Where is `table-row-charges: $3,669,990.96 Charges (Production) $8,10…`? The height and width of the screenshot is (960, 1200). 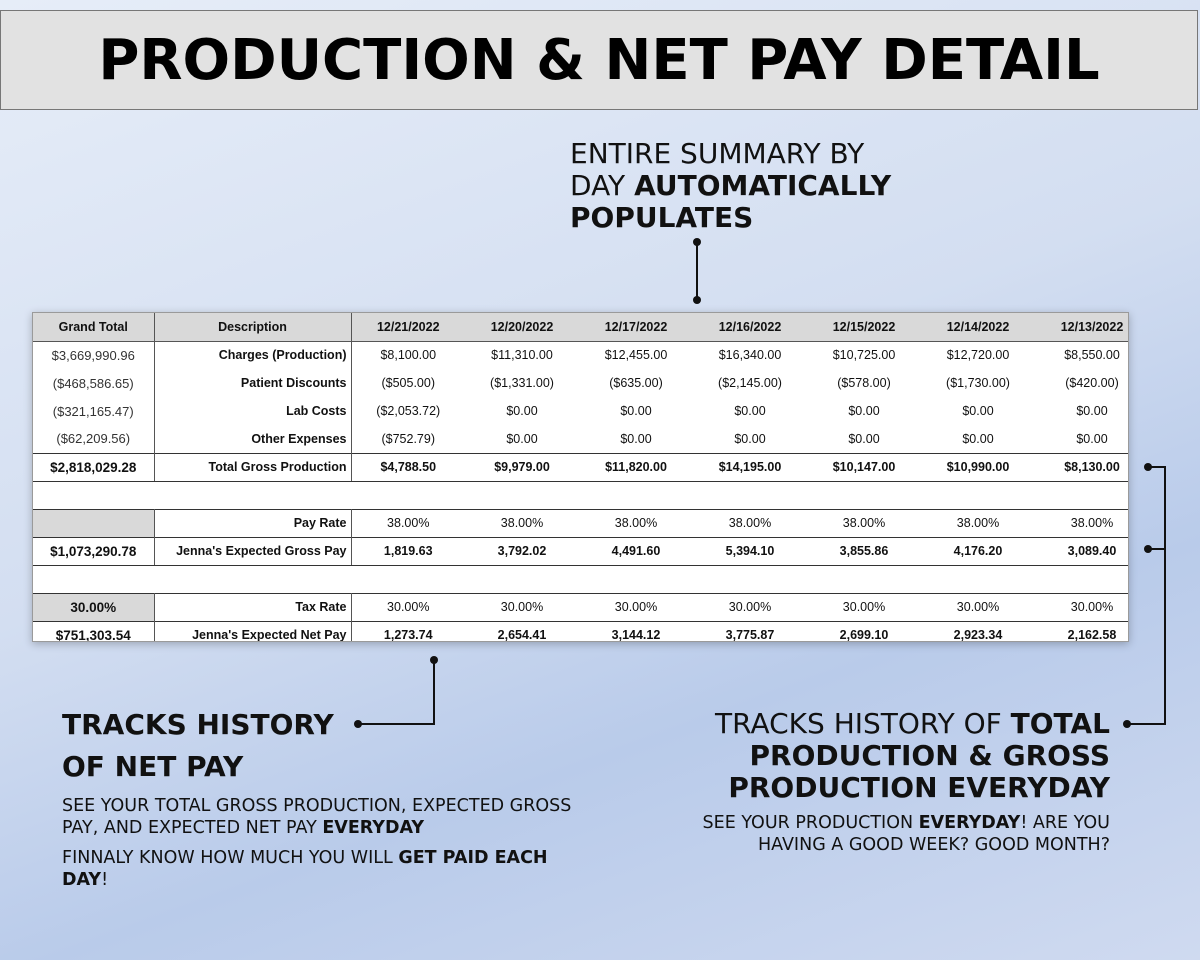
table-row-charges: $3,669,990.96 Charges (Production) $8,10… is located at coordinates (580, 355).